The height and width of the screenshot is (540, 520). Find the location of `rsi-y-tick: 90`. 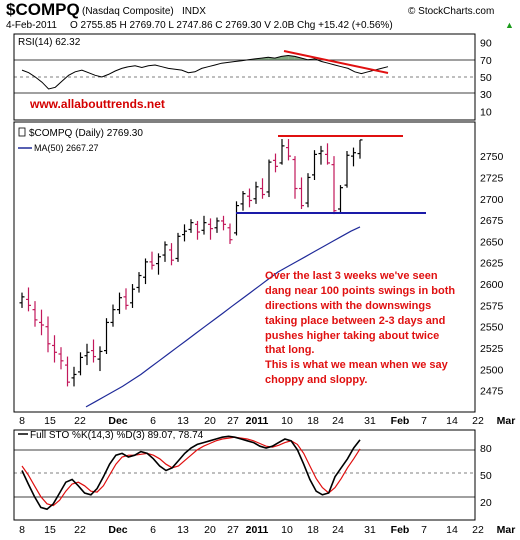

rsi-y-tick: 90 is located at coordinates (486, 44).